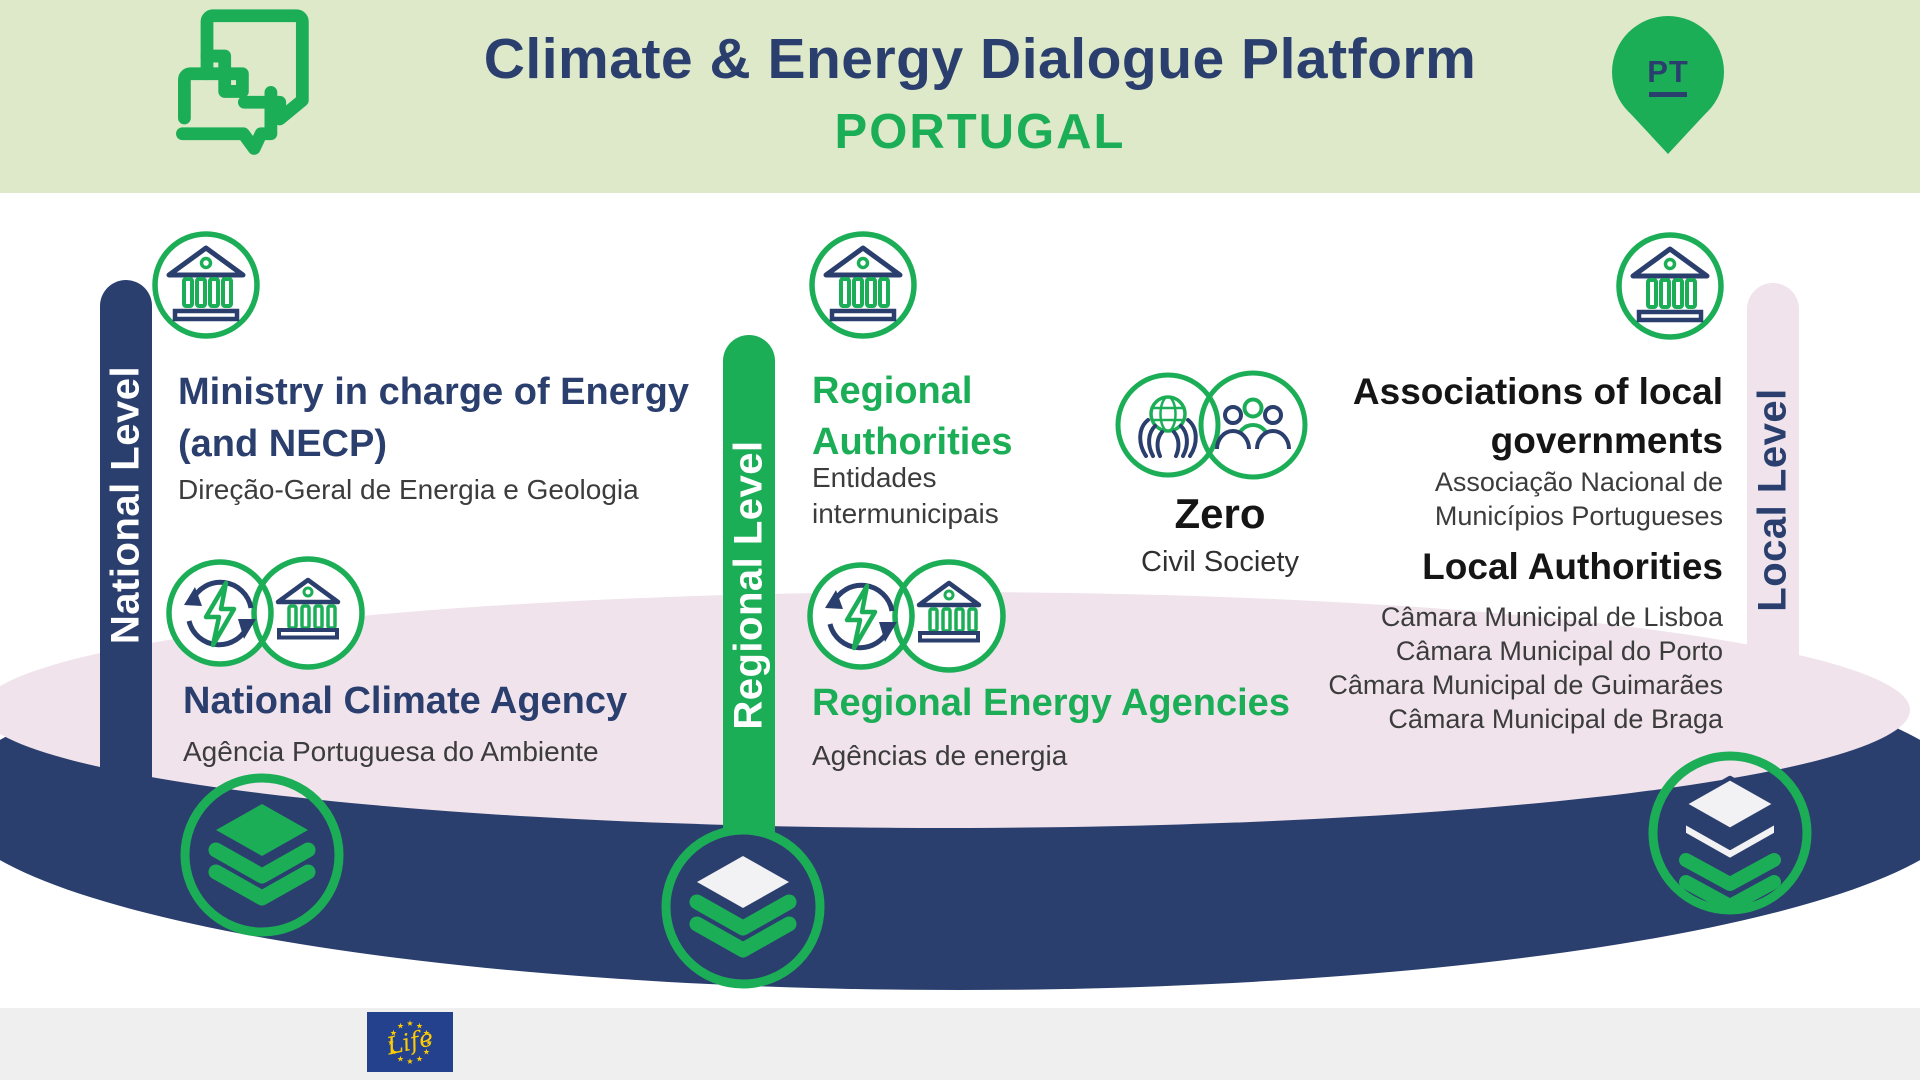 This screenshot has height=1080, width=1920. Describe the element at coordinates (1220, 562) in the screenshot. I see `civil-society-subtitle: Civil Society` at that location.